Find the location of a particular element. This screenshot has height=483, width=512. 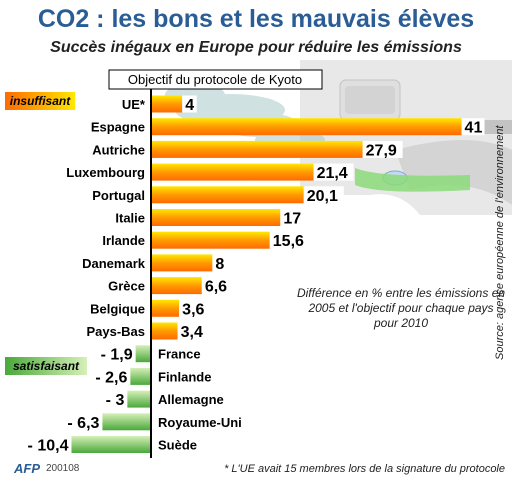

bar-value-label: 41 is located at coordinates (474, 128).